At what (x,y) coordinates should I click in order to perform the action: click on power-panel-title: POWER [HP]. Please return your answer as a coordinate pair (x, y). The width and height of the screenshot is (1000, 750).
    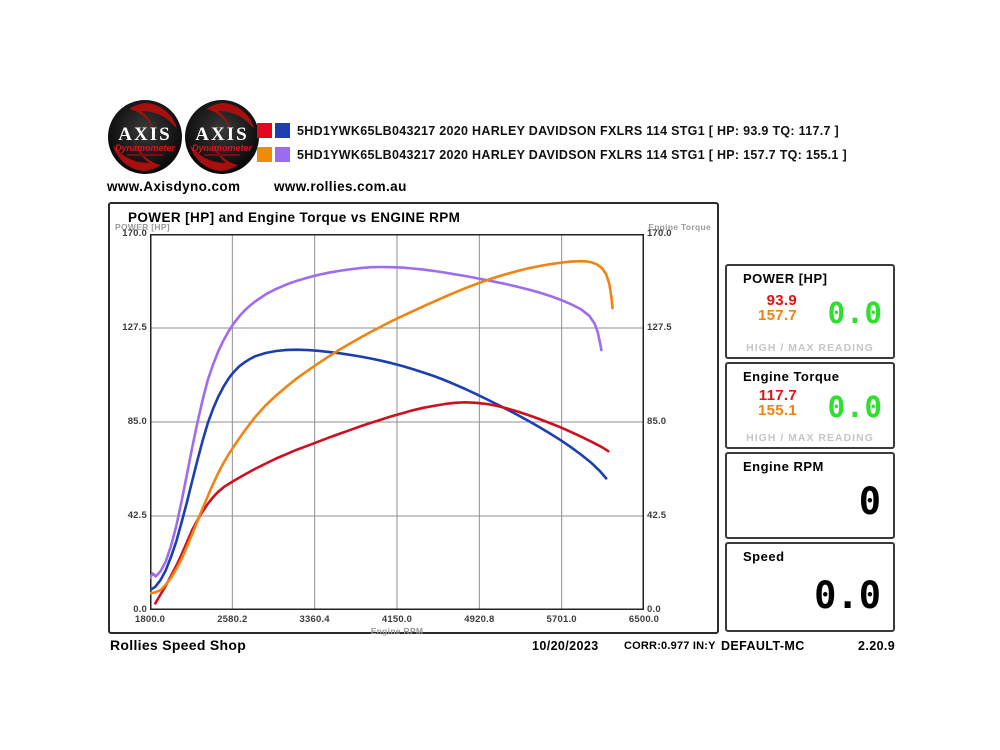
    Looking at the image, I should click on (785, 278).